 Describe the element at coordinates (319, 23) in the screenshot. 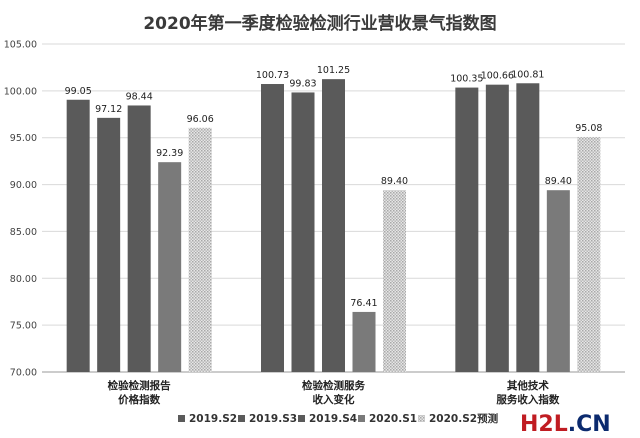

I see `chart-title: 2020年第一季度检验检测行业营收景气指数图` at that location.